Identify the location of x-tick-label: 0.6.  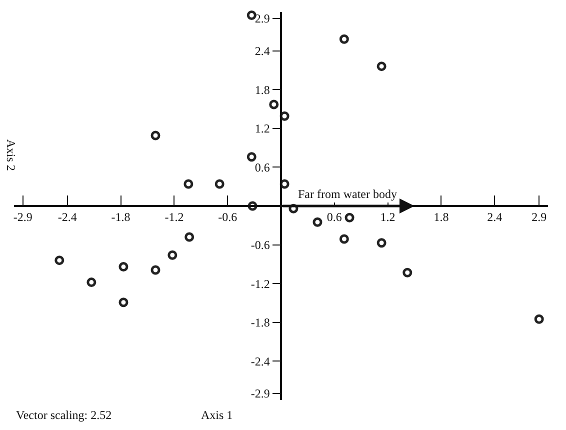
(334, 217).